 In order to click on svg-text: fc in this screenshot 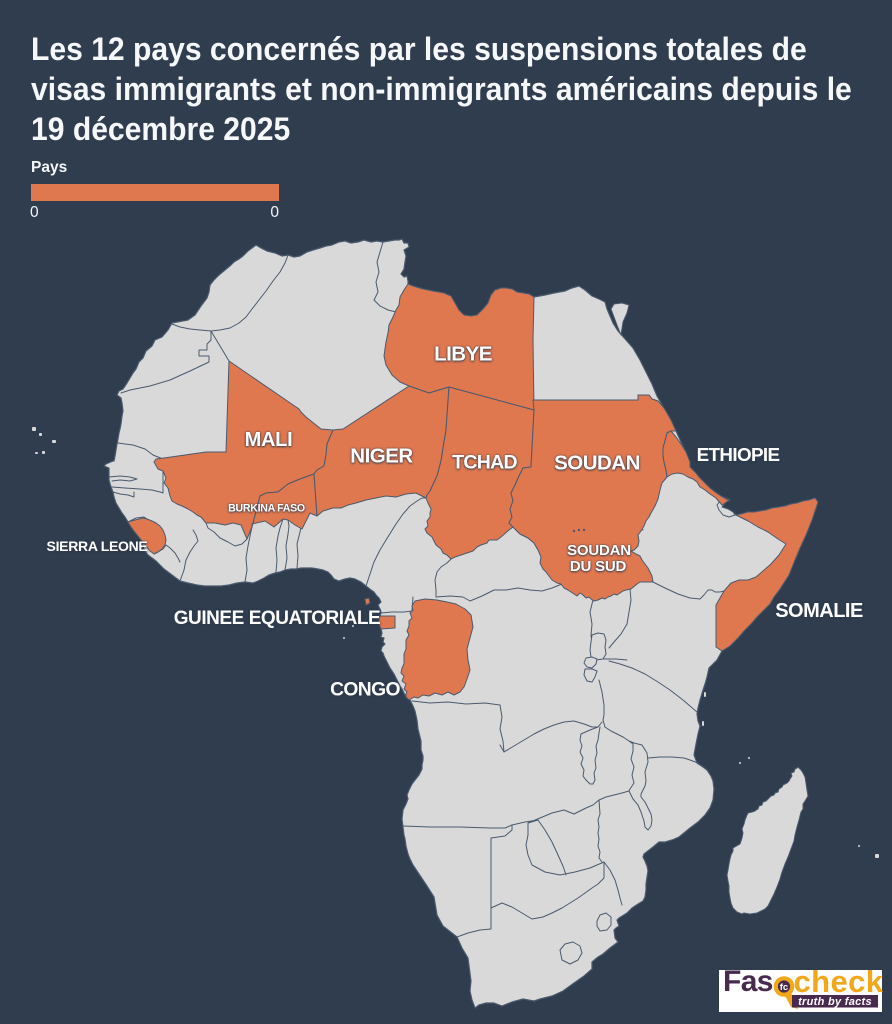, I will do `click(784, 987)`.